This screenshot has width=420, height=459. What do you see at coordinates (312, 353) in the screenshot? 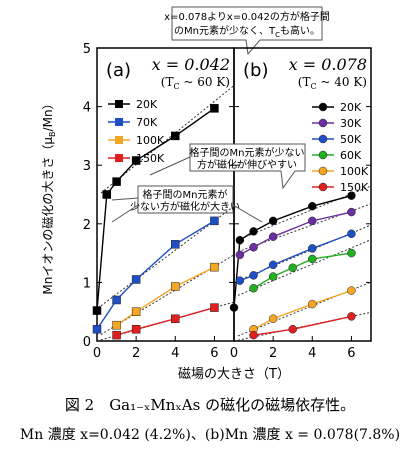
I see `x-tick-label-b-2: 4` at bounding box center [312, 353].